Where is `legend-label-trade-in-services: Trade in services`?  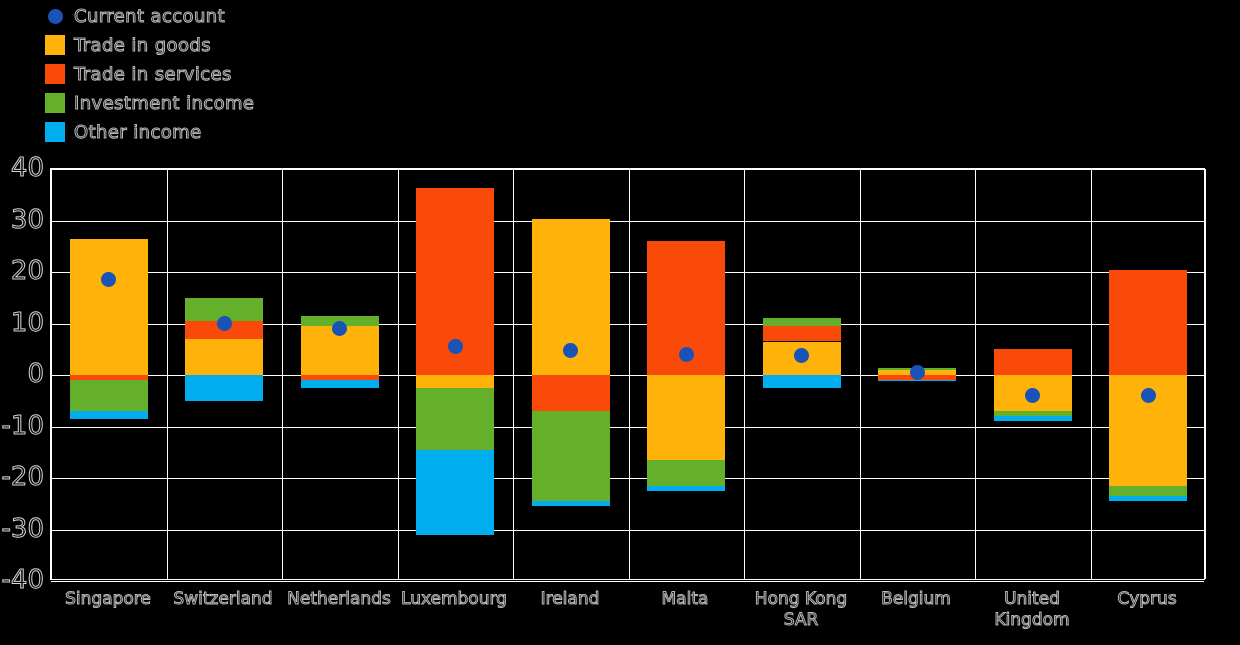
legend-label-trade-in-services: Trade in services is located at coordinates (153, 74).